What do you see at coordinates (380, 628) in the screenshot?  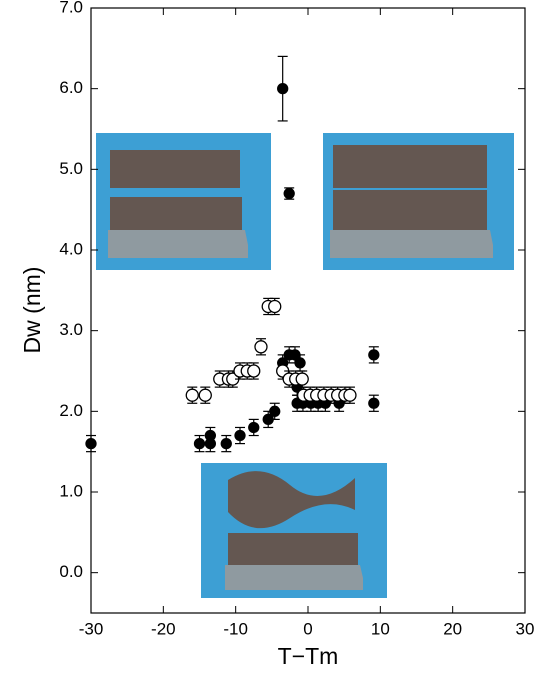 I see `x-tick-label: 10` at bounding box center [380, 628].